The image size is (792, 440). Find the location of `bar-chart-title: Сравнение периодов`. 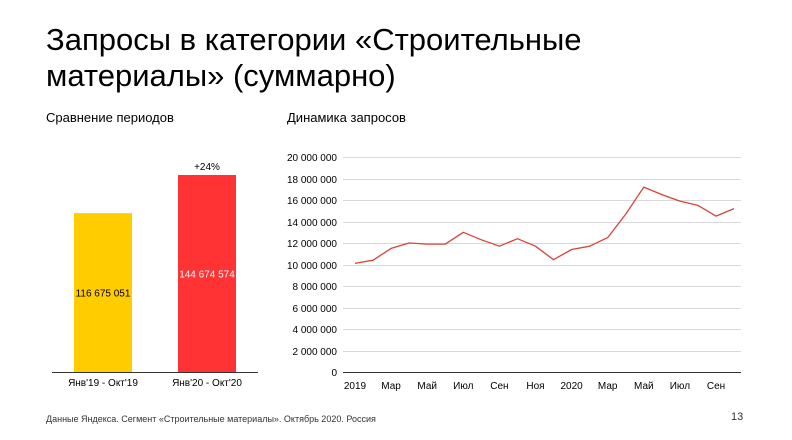

bar-chart-title: Сравнение периодов is located at coordinates (110, 117).